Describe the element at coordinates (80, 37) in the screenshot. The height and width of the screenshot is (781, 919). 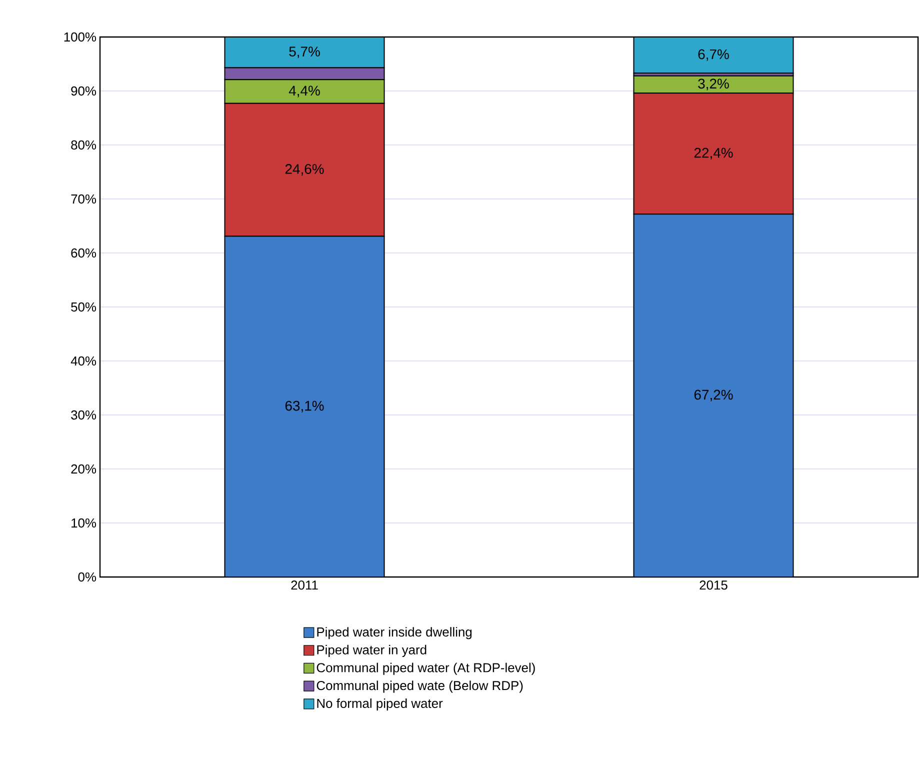
I see `y-tick-label: 100%` at that location.